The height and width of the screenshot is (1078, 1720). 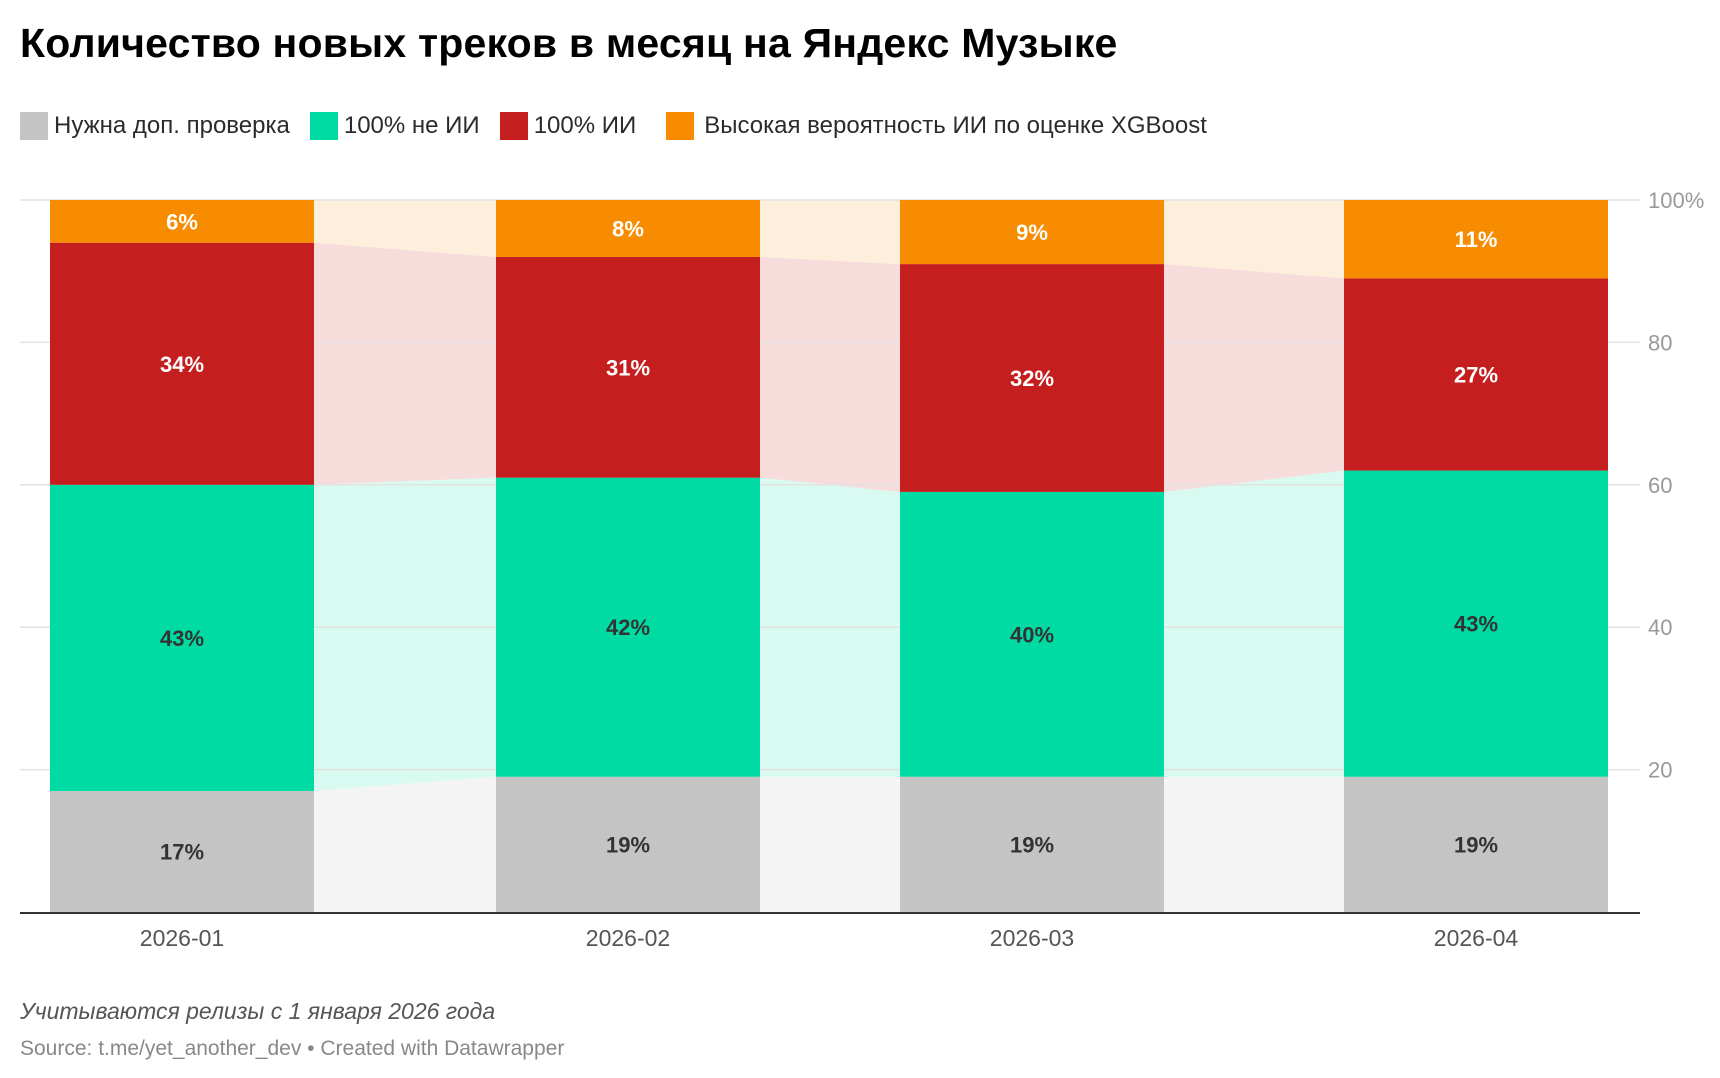 I want to click on data-label: 32%, so click(x=1032, y=378).